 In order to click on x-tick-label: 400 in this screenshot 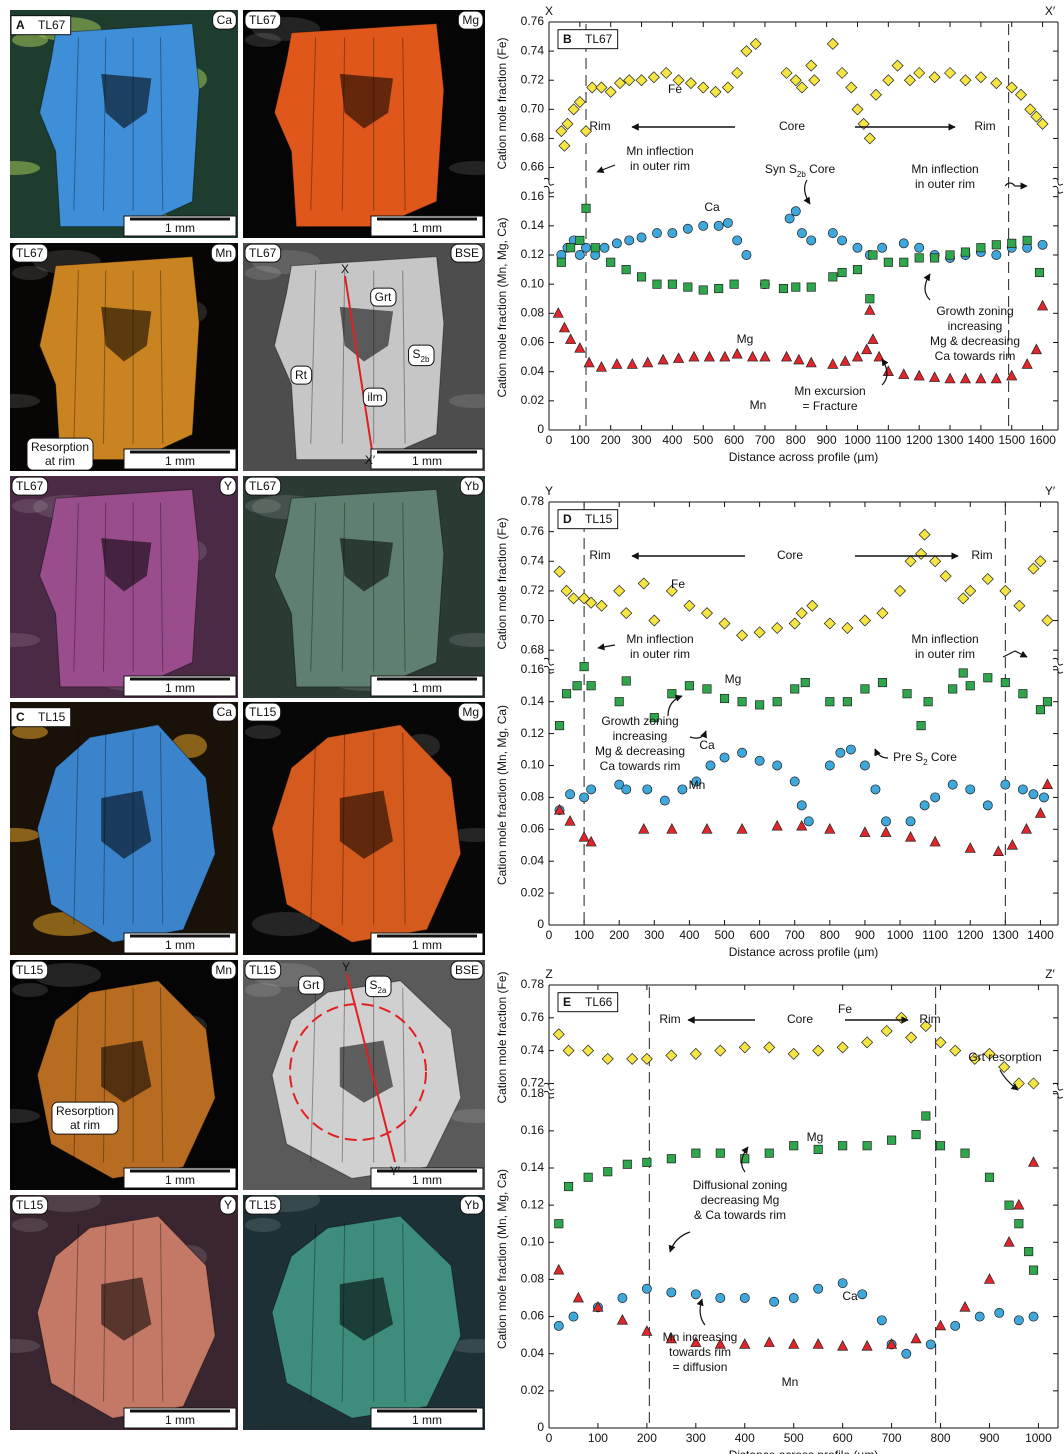, I will do `click(689, 935)`.